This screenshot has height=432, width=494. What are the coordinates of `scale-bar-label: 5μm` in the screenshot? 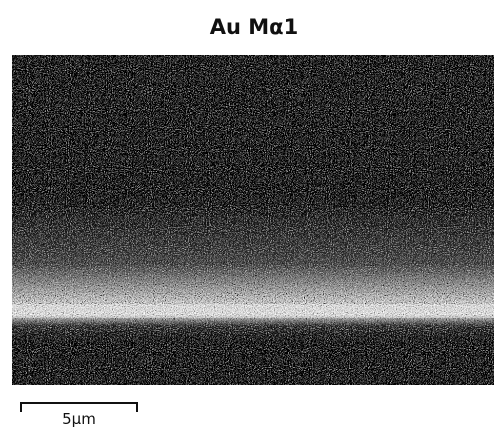 It's located at (79, 419).